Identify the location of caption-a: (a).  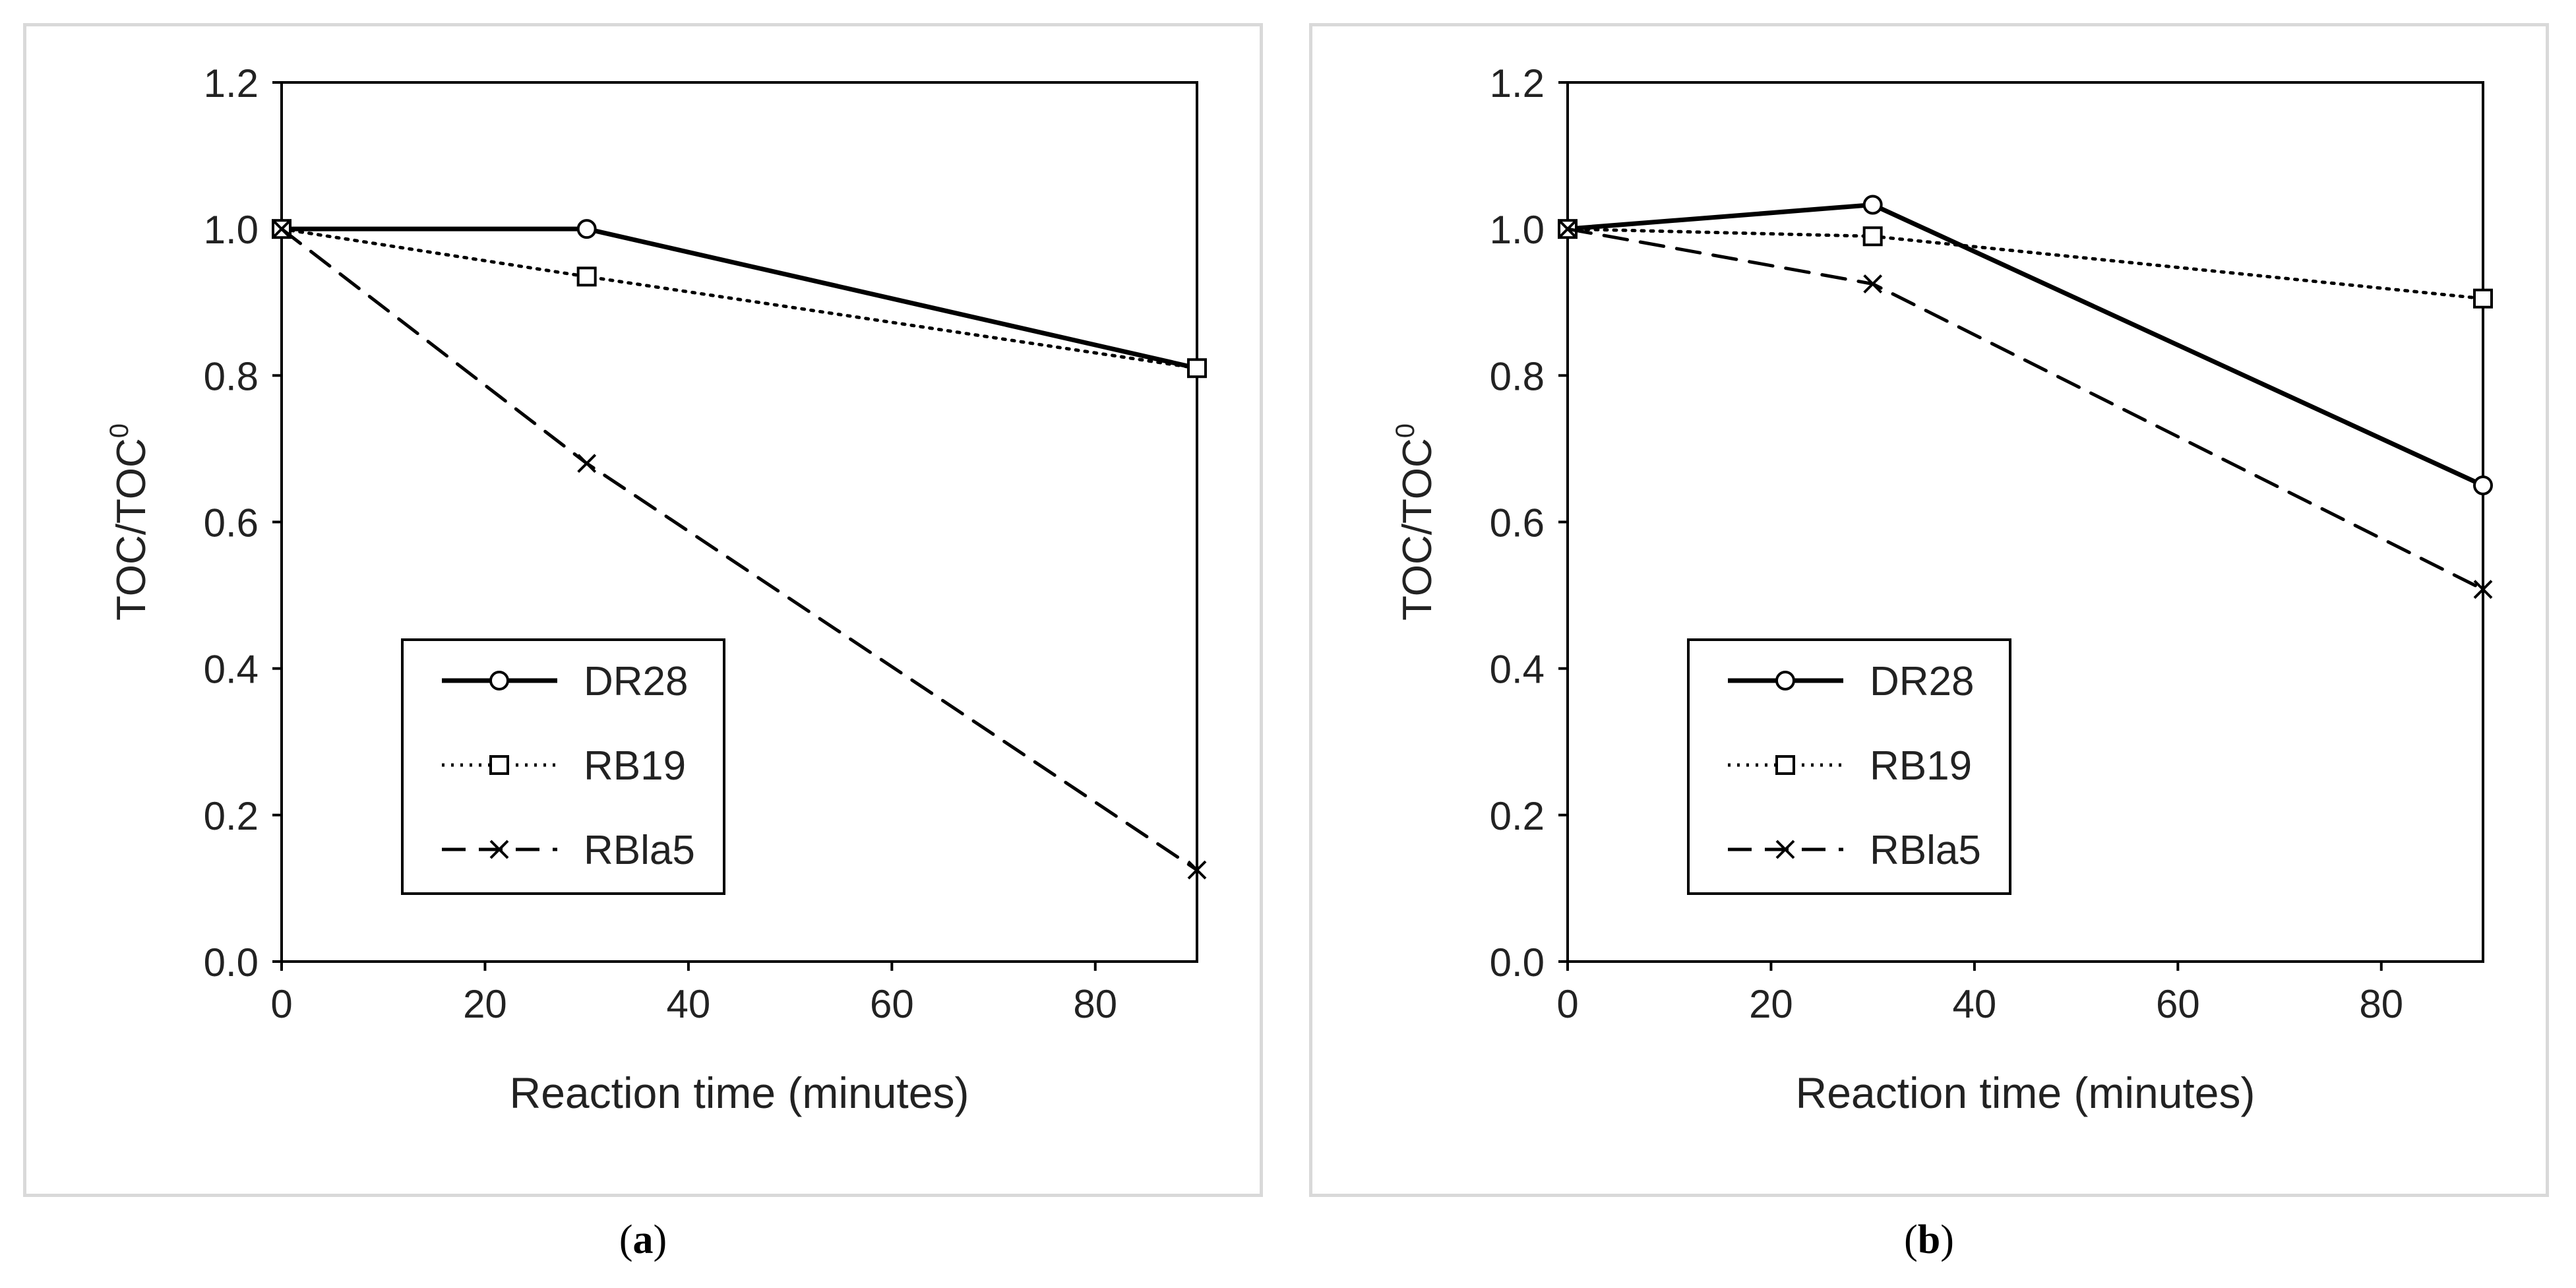
(643, 1239).